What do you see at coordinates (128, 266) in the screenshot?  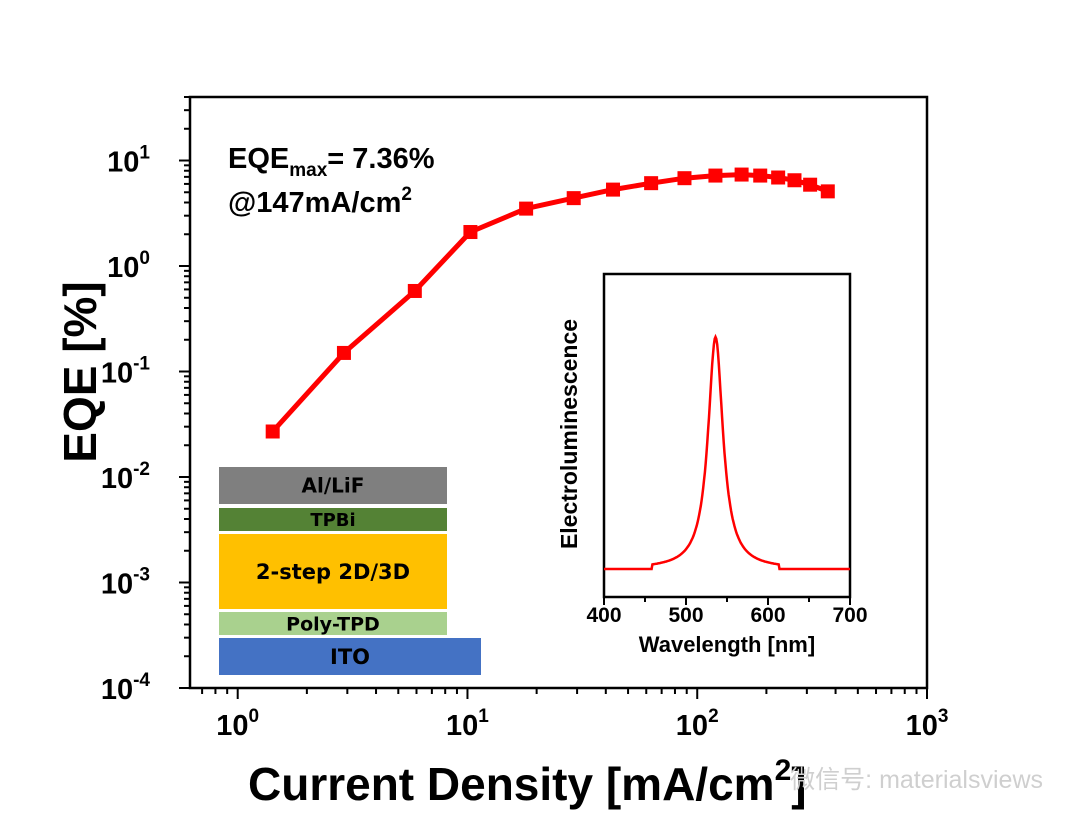 I see `main-y-tick-label: 10⁰` at bounding box center [128, 266].